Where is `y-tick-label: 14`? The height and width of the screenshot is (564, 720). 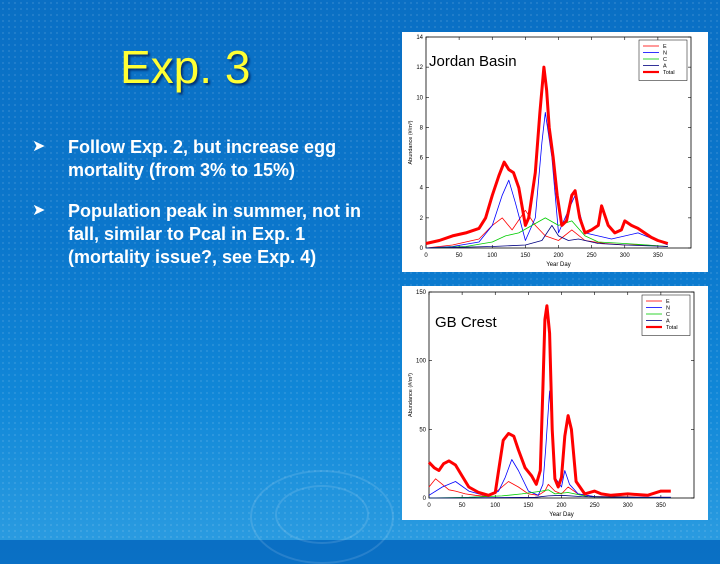
y-tick-label: 14 is located at coordinates (419, 38).